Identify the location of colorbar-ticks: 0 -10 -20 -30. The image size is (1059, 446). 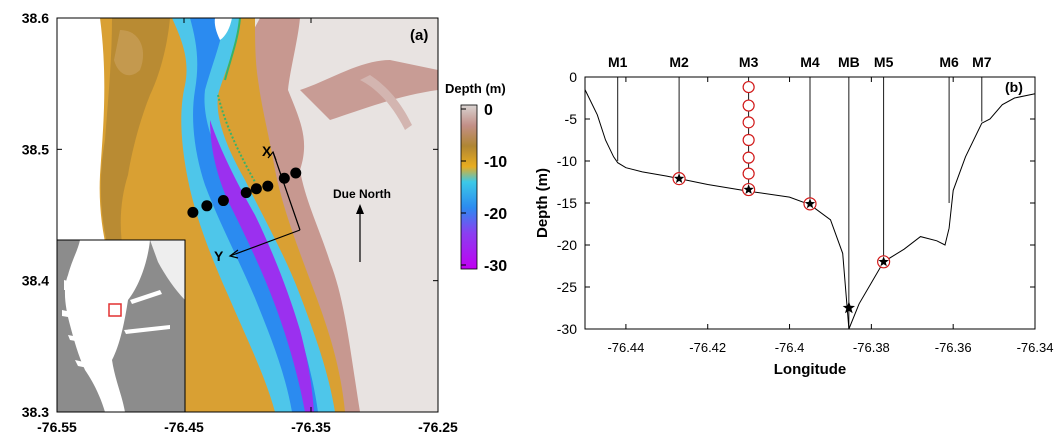
(484, 188).